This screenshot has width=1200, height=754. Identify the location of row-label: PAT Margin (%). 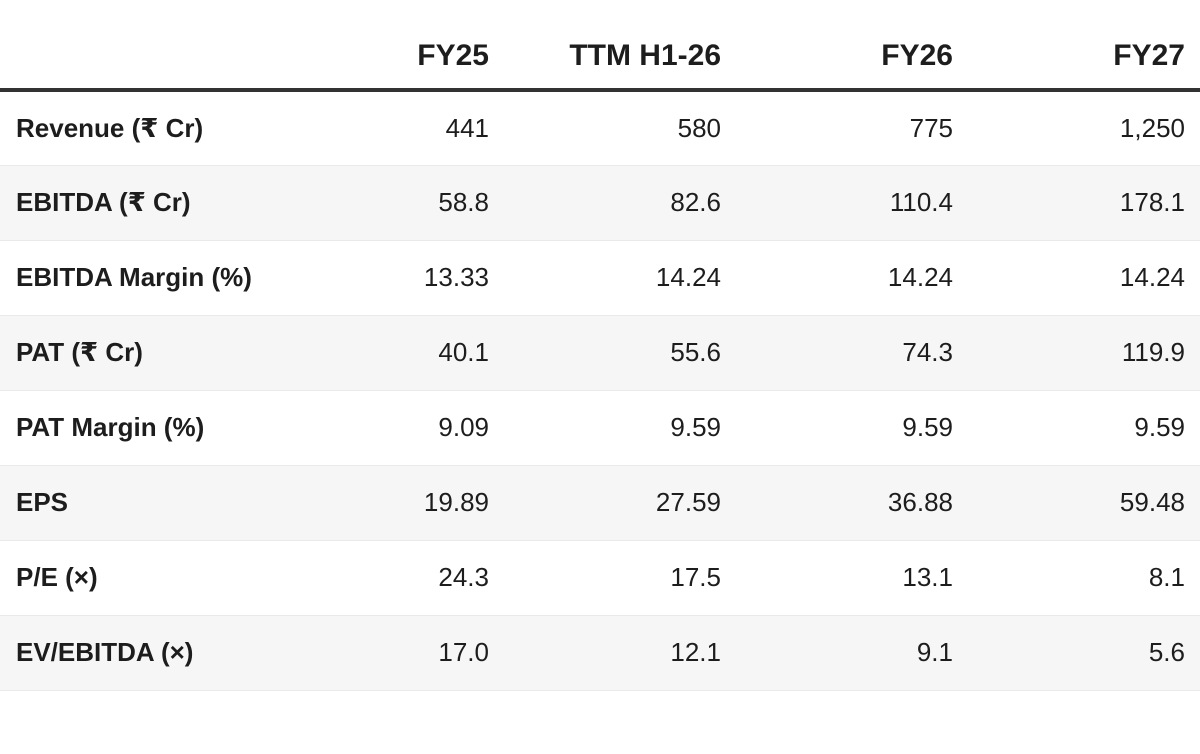
(136, 428).